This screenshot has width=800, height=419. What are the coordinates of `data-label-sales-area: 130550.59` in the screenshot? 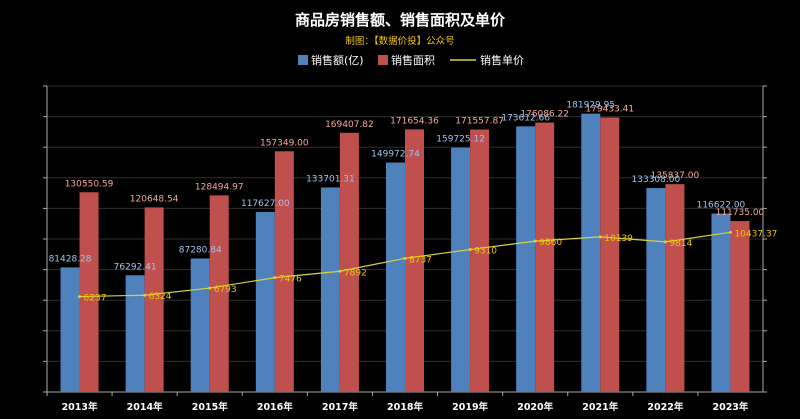 It's located at (89, 184).